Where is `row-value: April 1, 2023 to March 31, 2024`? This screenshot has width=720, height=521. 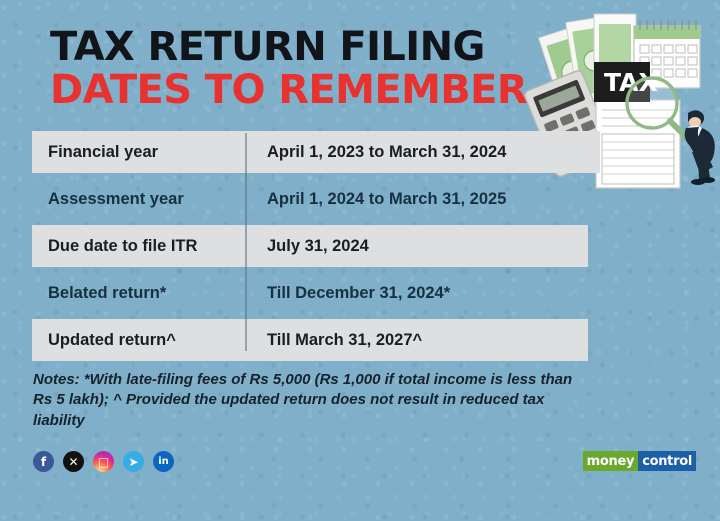
row-value: April 1, 2023 to March 31, 2024 is located at coordinates (387, 151).